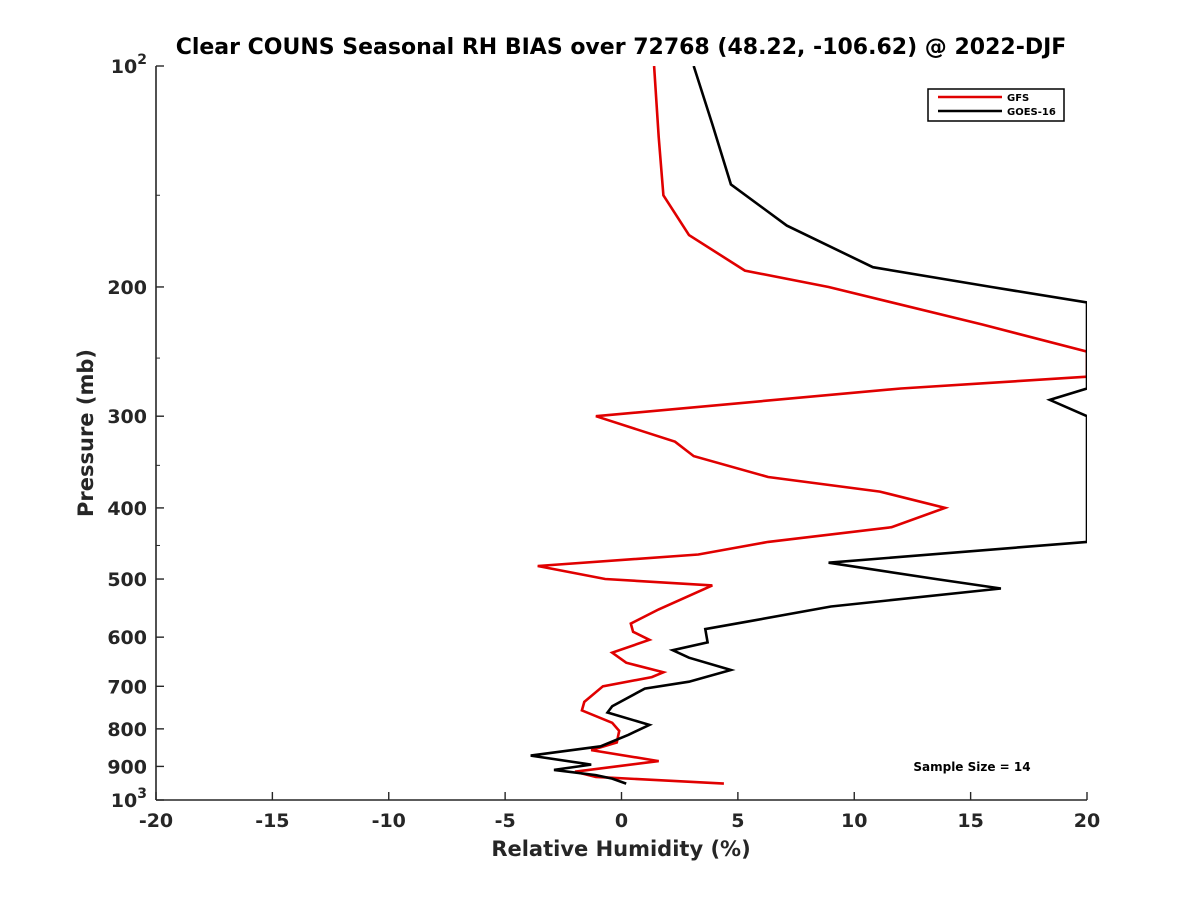 Image resolution: width=1200 pixels, height=900 pixels. Describe the element at coordinates (127, 767) in the screenshot. I see `y-tick-label: 900` at that location.